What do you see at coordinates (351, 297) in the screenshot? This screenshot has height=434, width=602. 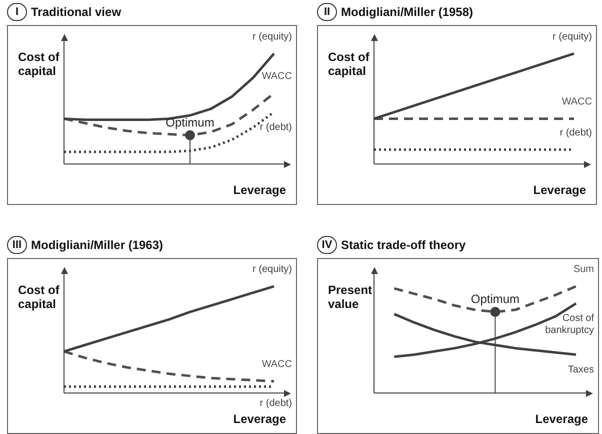 I see `y-axis-title: Present value` at bounding box center [351, 297].